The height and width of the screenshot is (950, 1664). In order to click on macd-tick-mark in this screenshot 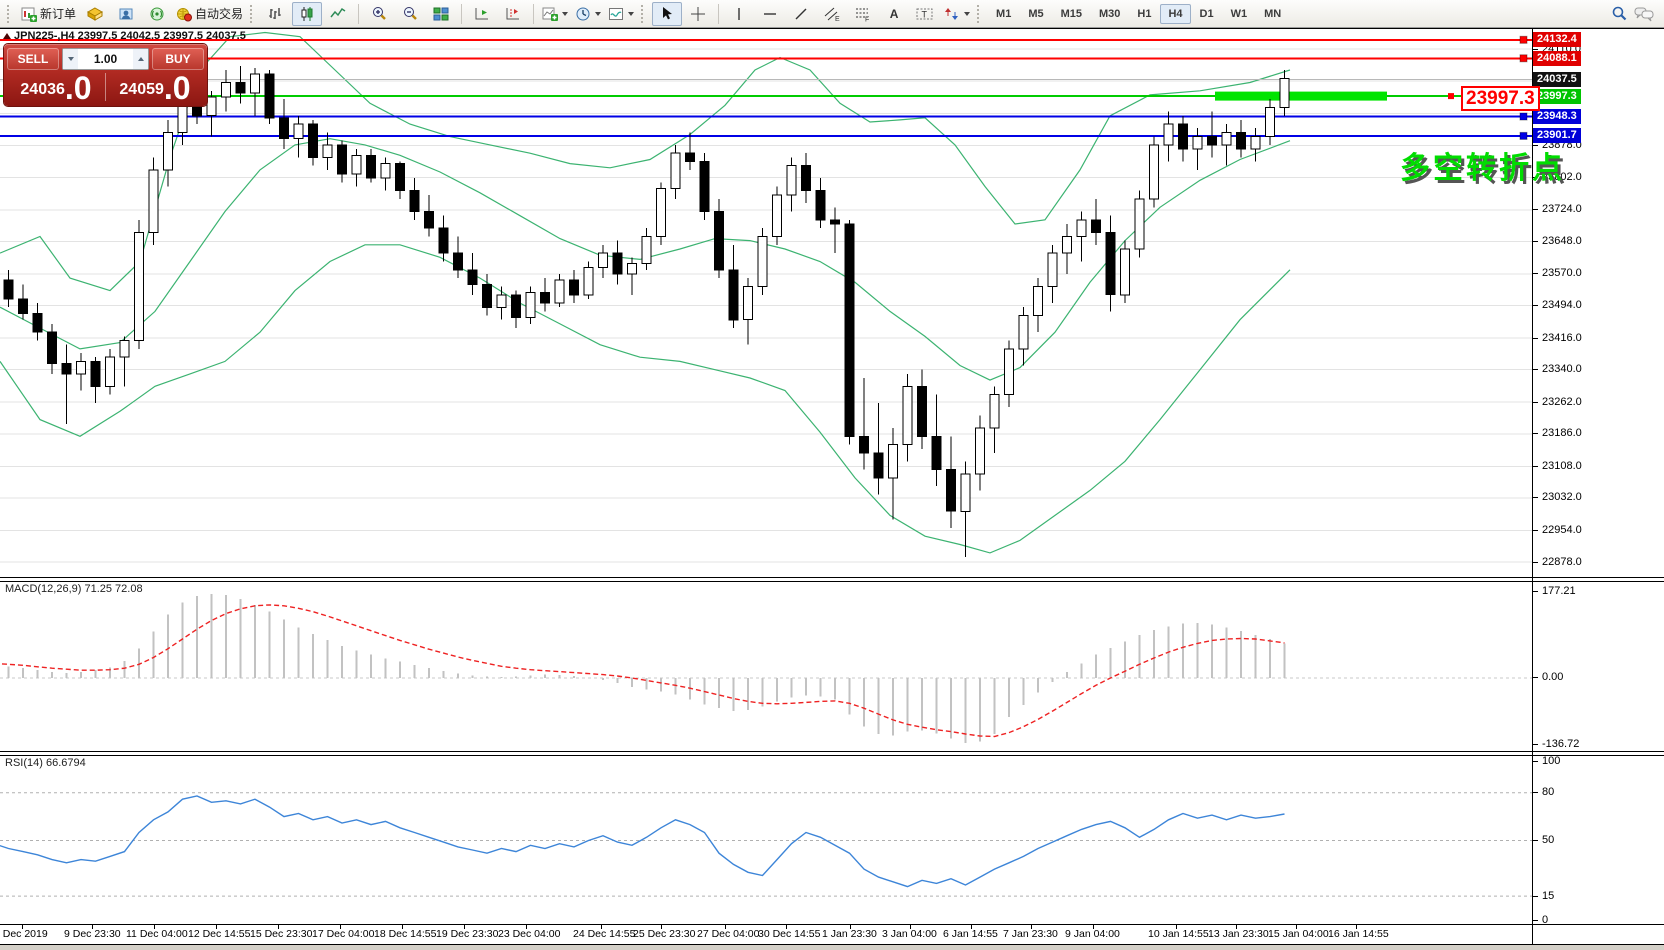, I will do `click(1535, 745)`.